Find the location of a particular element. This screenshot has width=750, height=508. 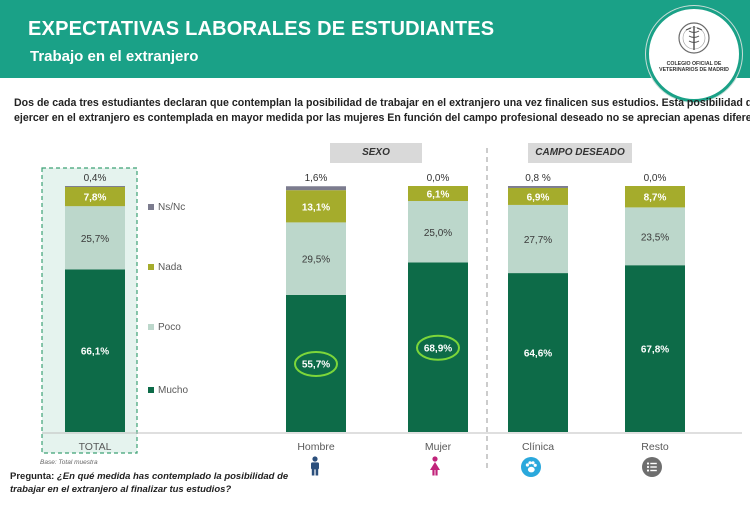

category-label-mujer: Mujer is located at coordinates (438, 447).